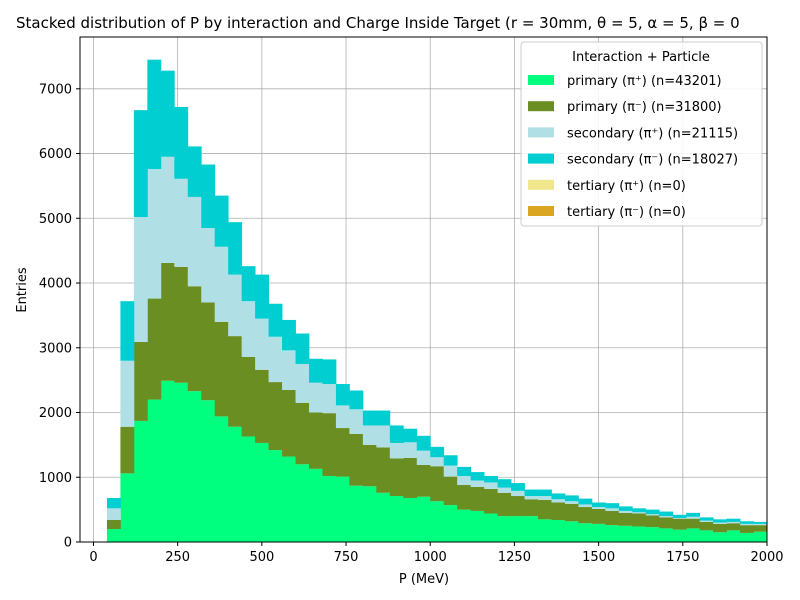 Image resolution: width=800 pixels, height=600 pixels. I want to click on legend-label-0: primary (π⁺) (n=43201), so click(644, 81).